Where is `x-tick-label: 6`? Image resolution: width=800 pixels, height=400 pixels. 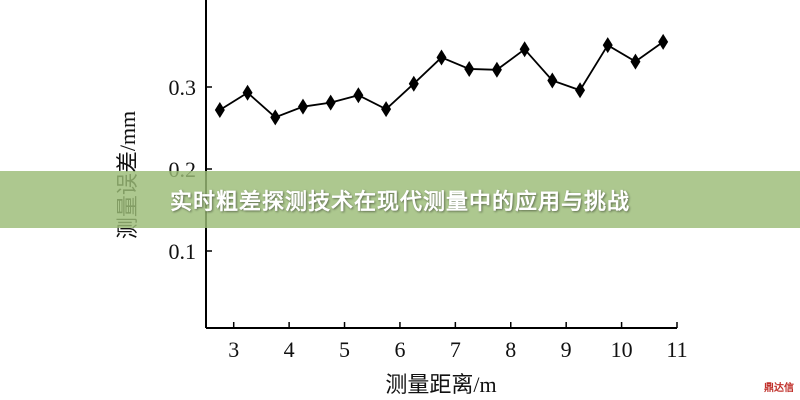 x-tick-label: 6 is located at coordinates (399, 349).